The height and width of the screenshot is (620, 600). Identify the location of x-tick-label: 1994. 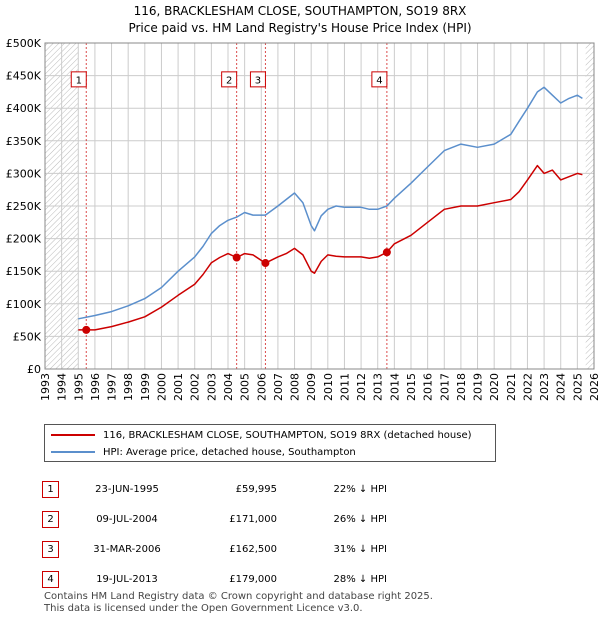
(62, 387).